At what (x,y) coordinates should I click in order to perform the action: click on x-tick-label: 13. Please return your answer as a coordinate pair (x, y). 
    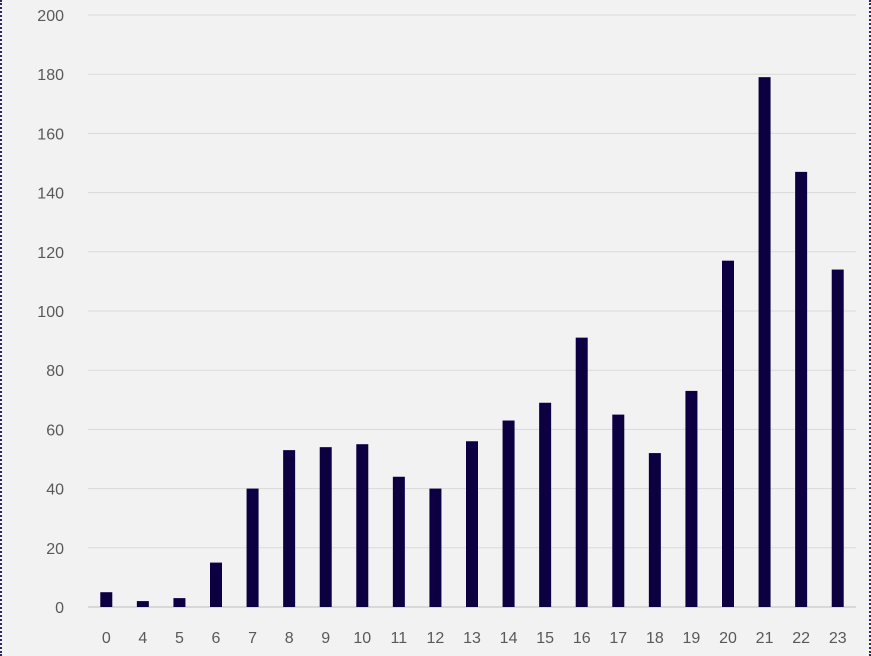
    Looking at the image, I should click on (472, 638).